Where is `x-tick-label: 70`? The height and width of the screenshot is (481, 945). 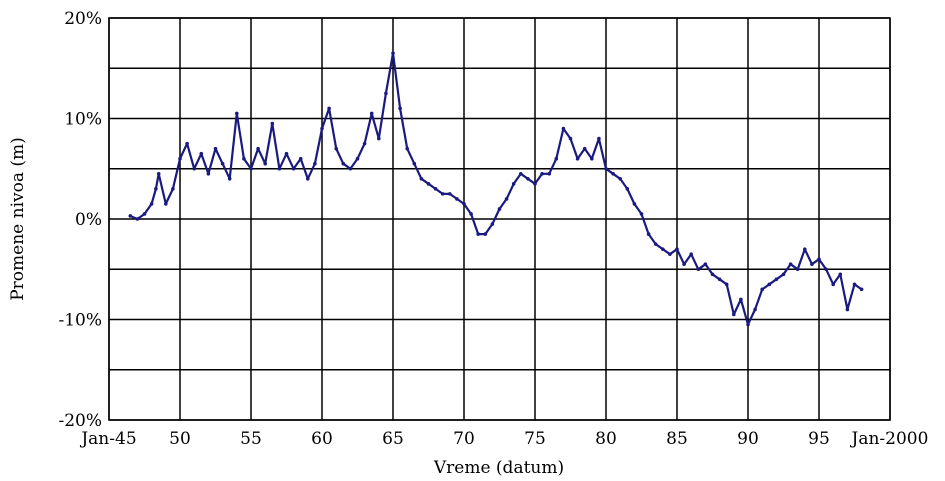 x-tick-label: 70 is located at coordinates (464, 439).